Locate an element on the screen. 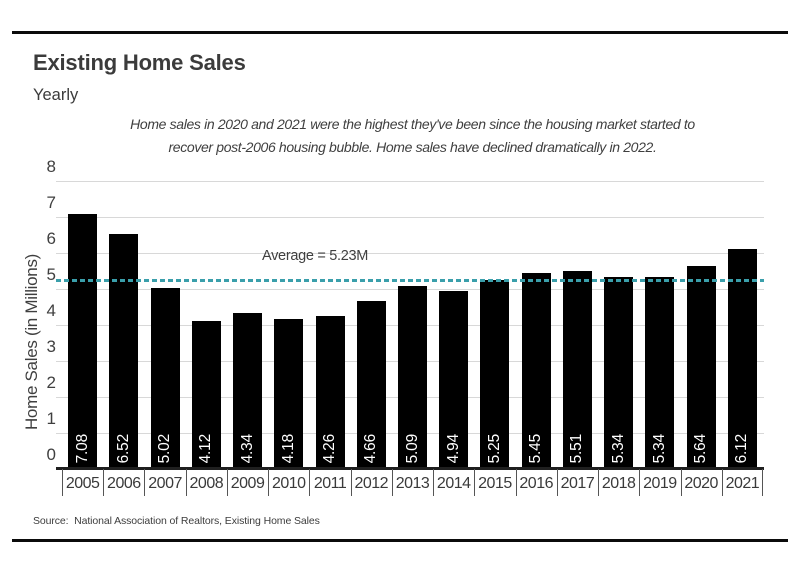 This screenshot has width=799, height=575. average-line-label: Average = 5.23M is located at coordinates (315, 255).